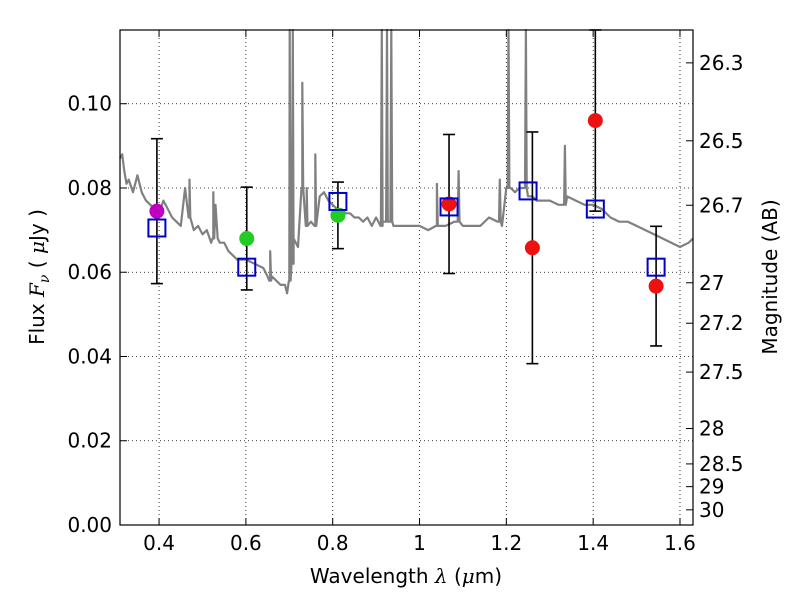 This screenshot has width=800, height=600. I want to click on y2-tick-label: 29, so click(711, 487).